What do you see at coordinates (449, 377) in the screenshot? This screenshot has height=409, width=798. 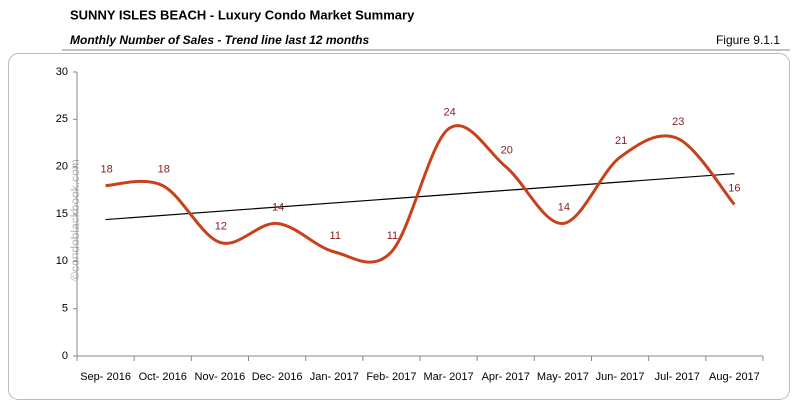 I see `x-tick-label: Mar- 2017` at bounding box center [449, 377].